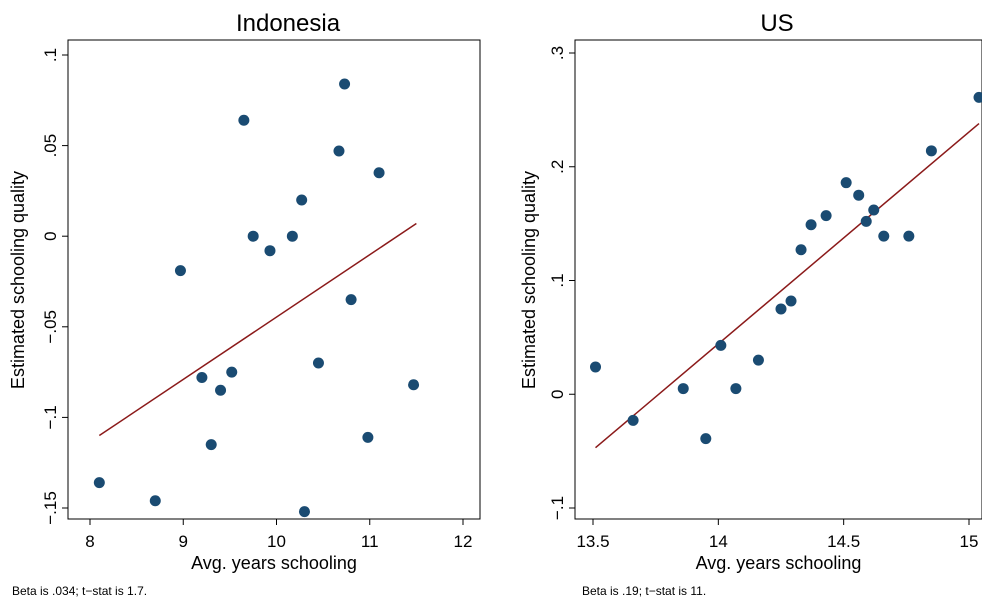 The image size is (982, 603). I want to click on us-x-tick-label: 14, so click(718, 541).